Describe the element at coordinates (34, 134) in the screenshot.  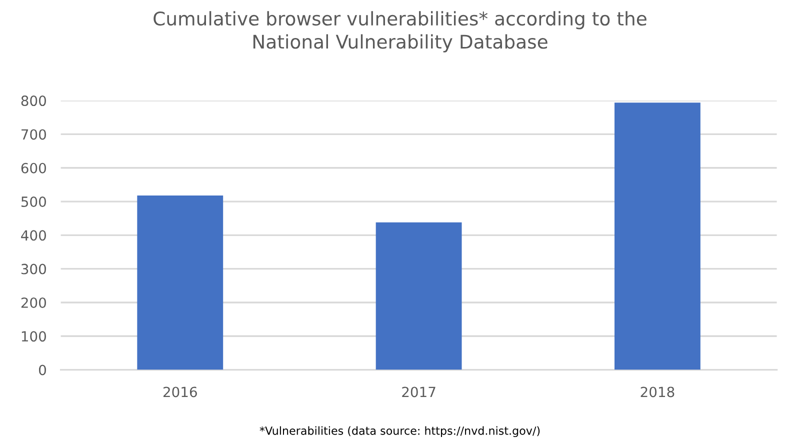
I see `y-tick-label: 700` at that location.